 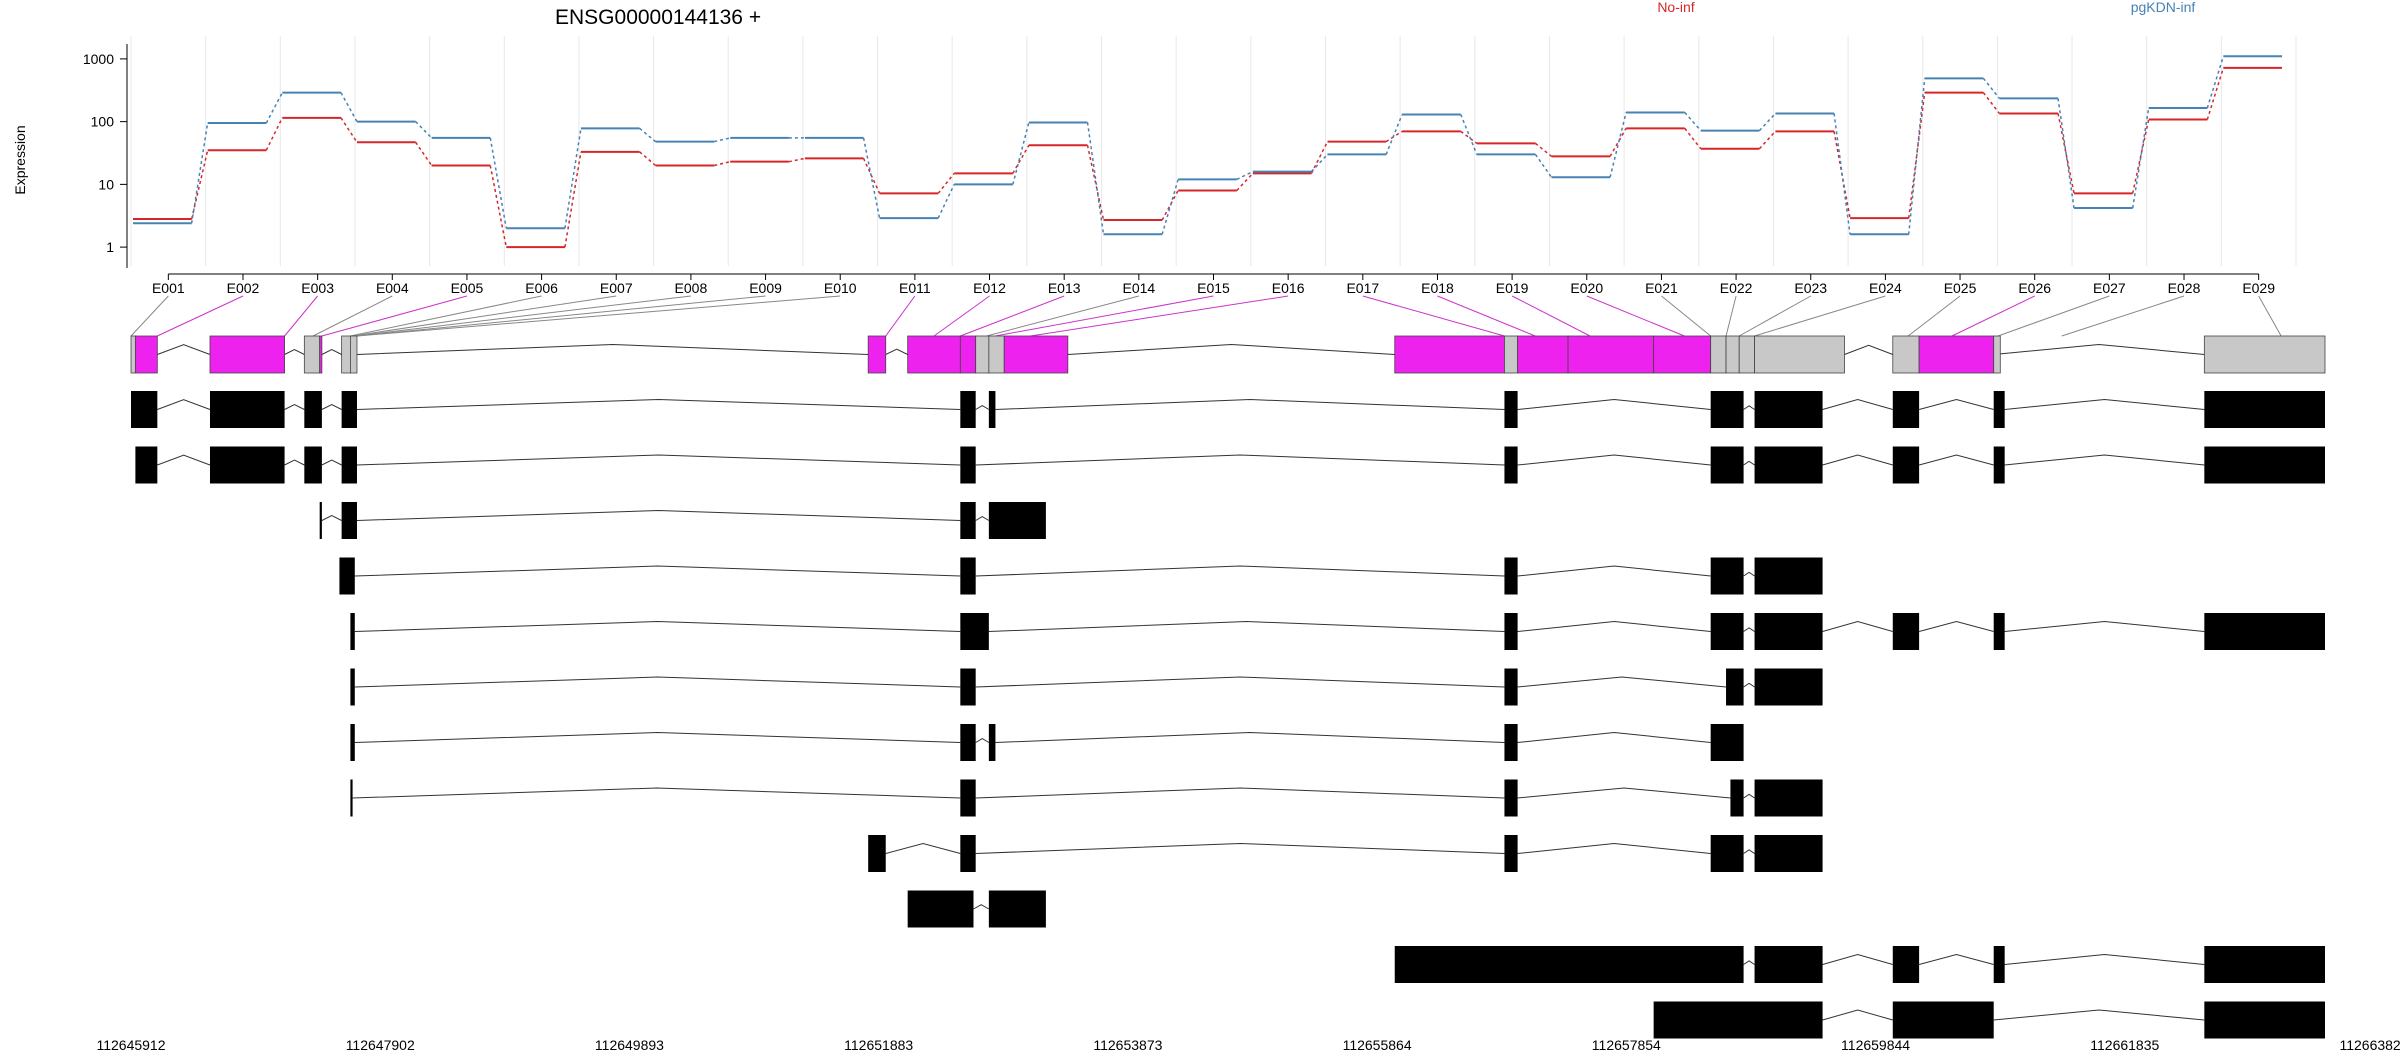 What do you see at coordinates (1127, 1045) in the screenshot?
I see `genomic-coordinate-label: 112653873` at bounding box center [1127, 1045].